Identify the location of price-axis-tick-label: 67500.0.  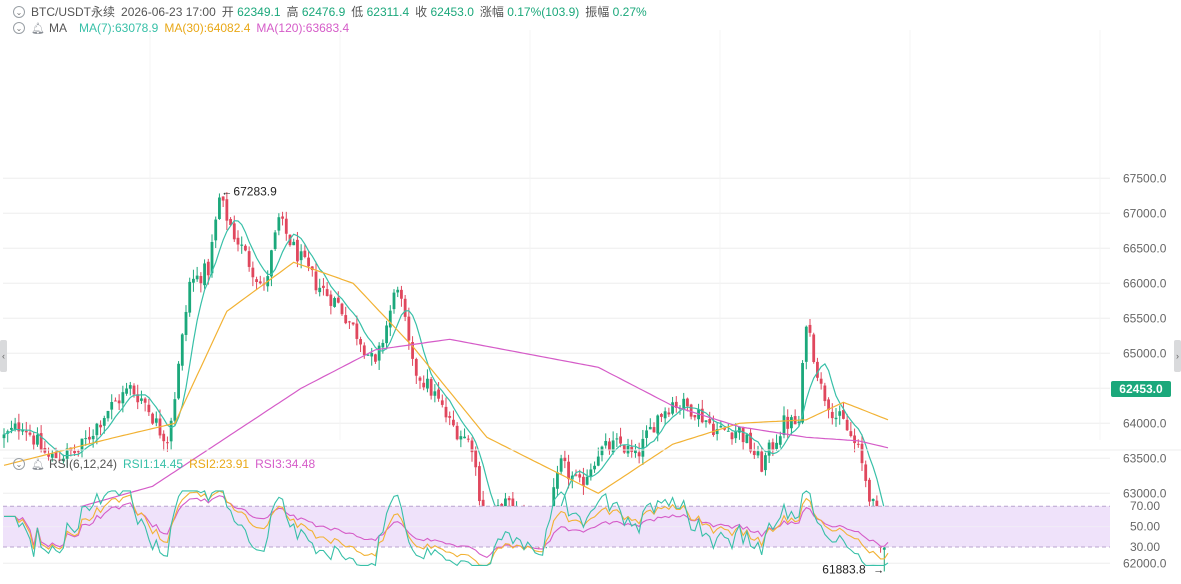
(1145, 178).